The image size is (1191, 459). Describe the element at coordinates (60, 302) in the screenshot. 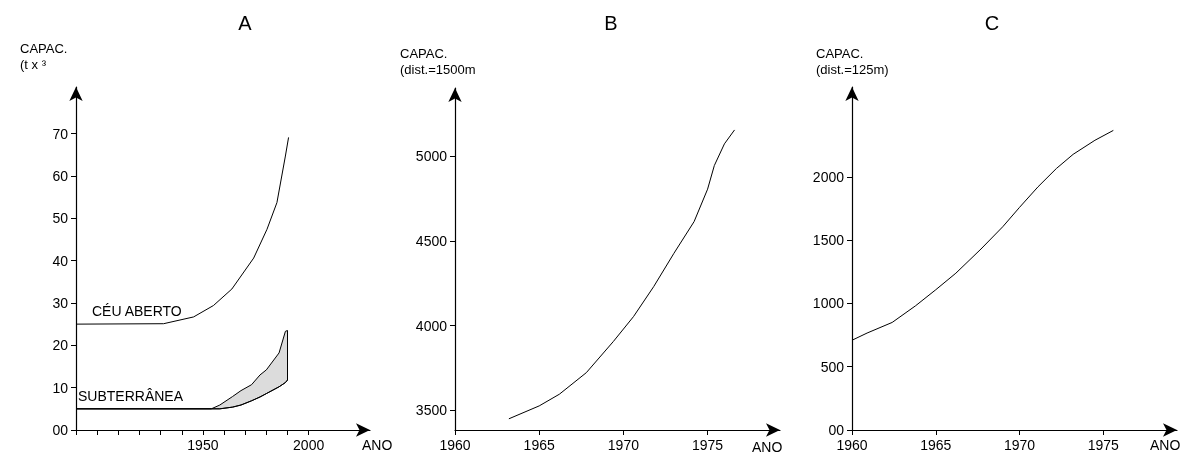

I see `y-tick-label: 30` at that location.